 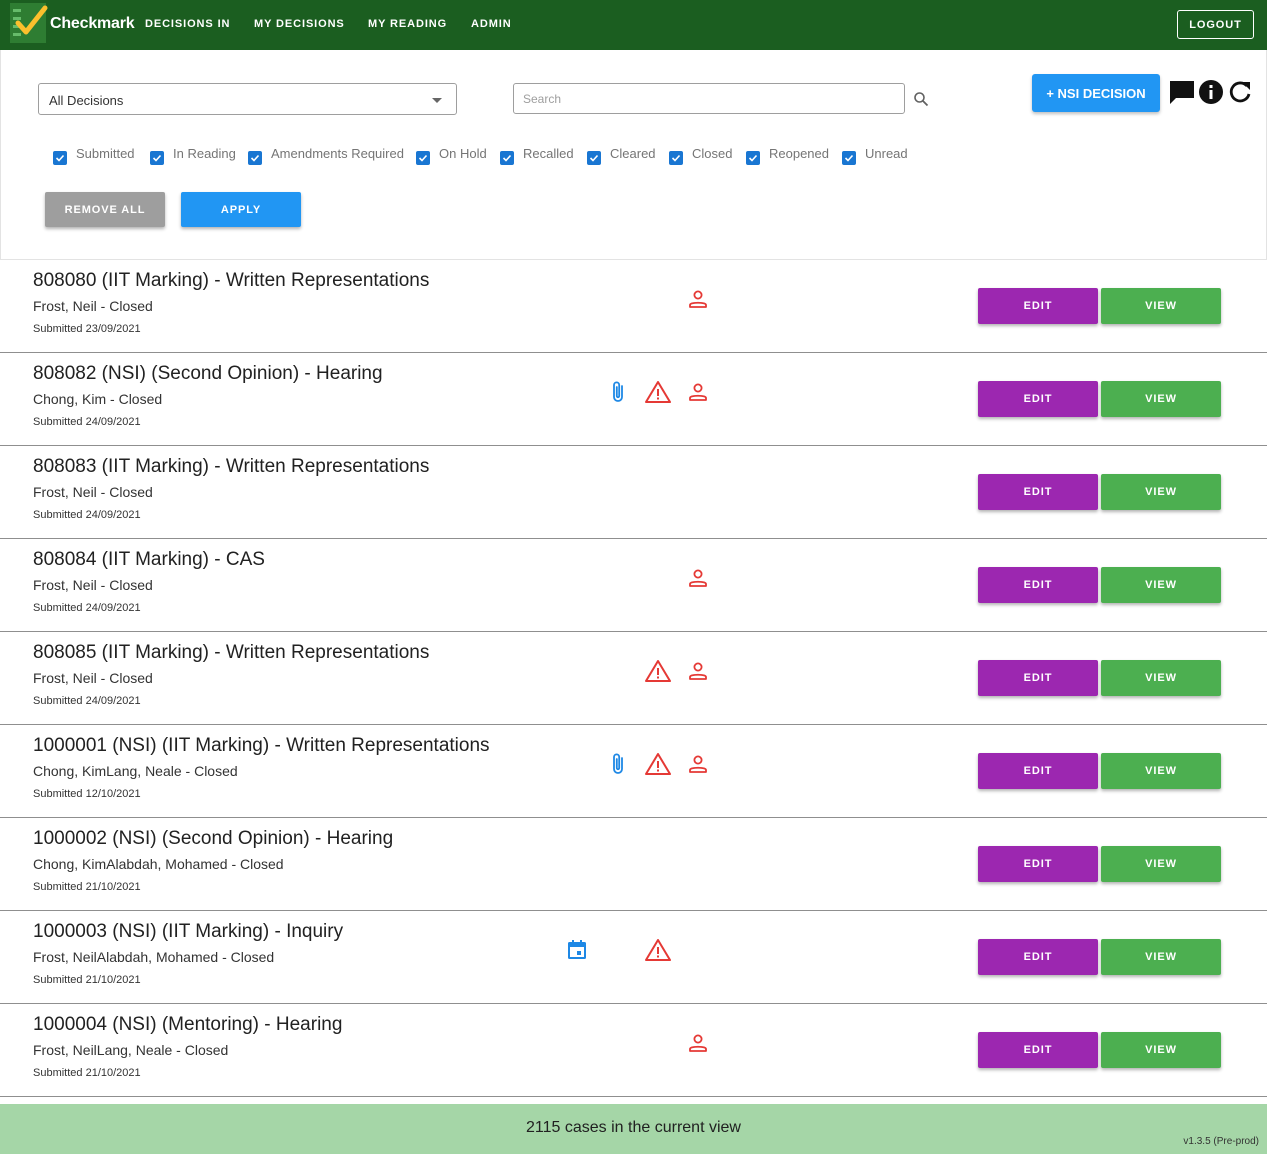 I want to click on decision-title: 808084 (IIT Marking) - CAS, so click(x=149, y=559).